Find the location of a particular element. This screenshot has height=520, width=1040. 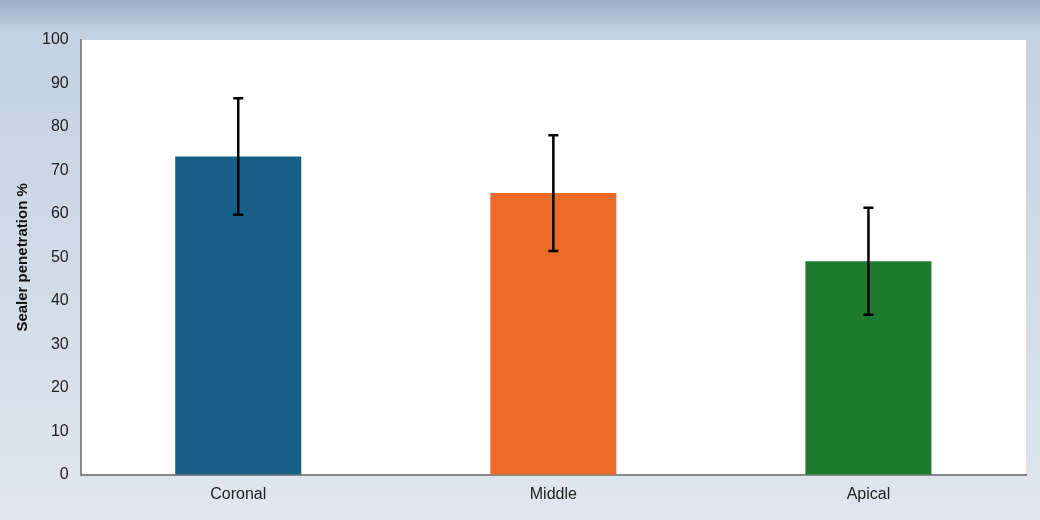

y-tick-label: 80 is located at coordinates (59, 126).